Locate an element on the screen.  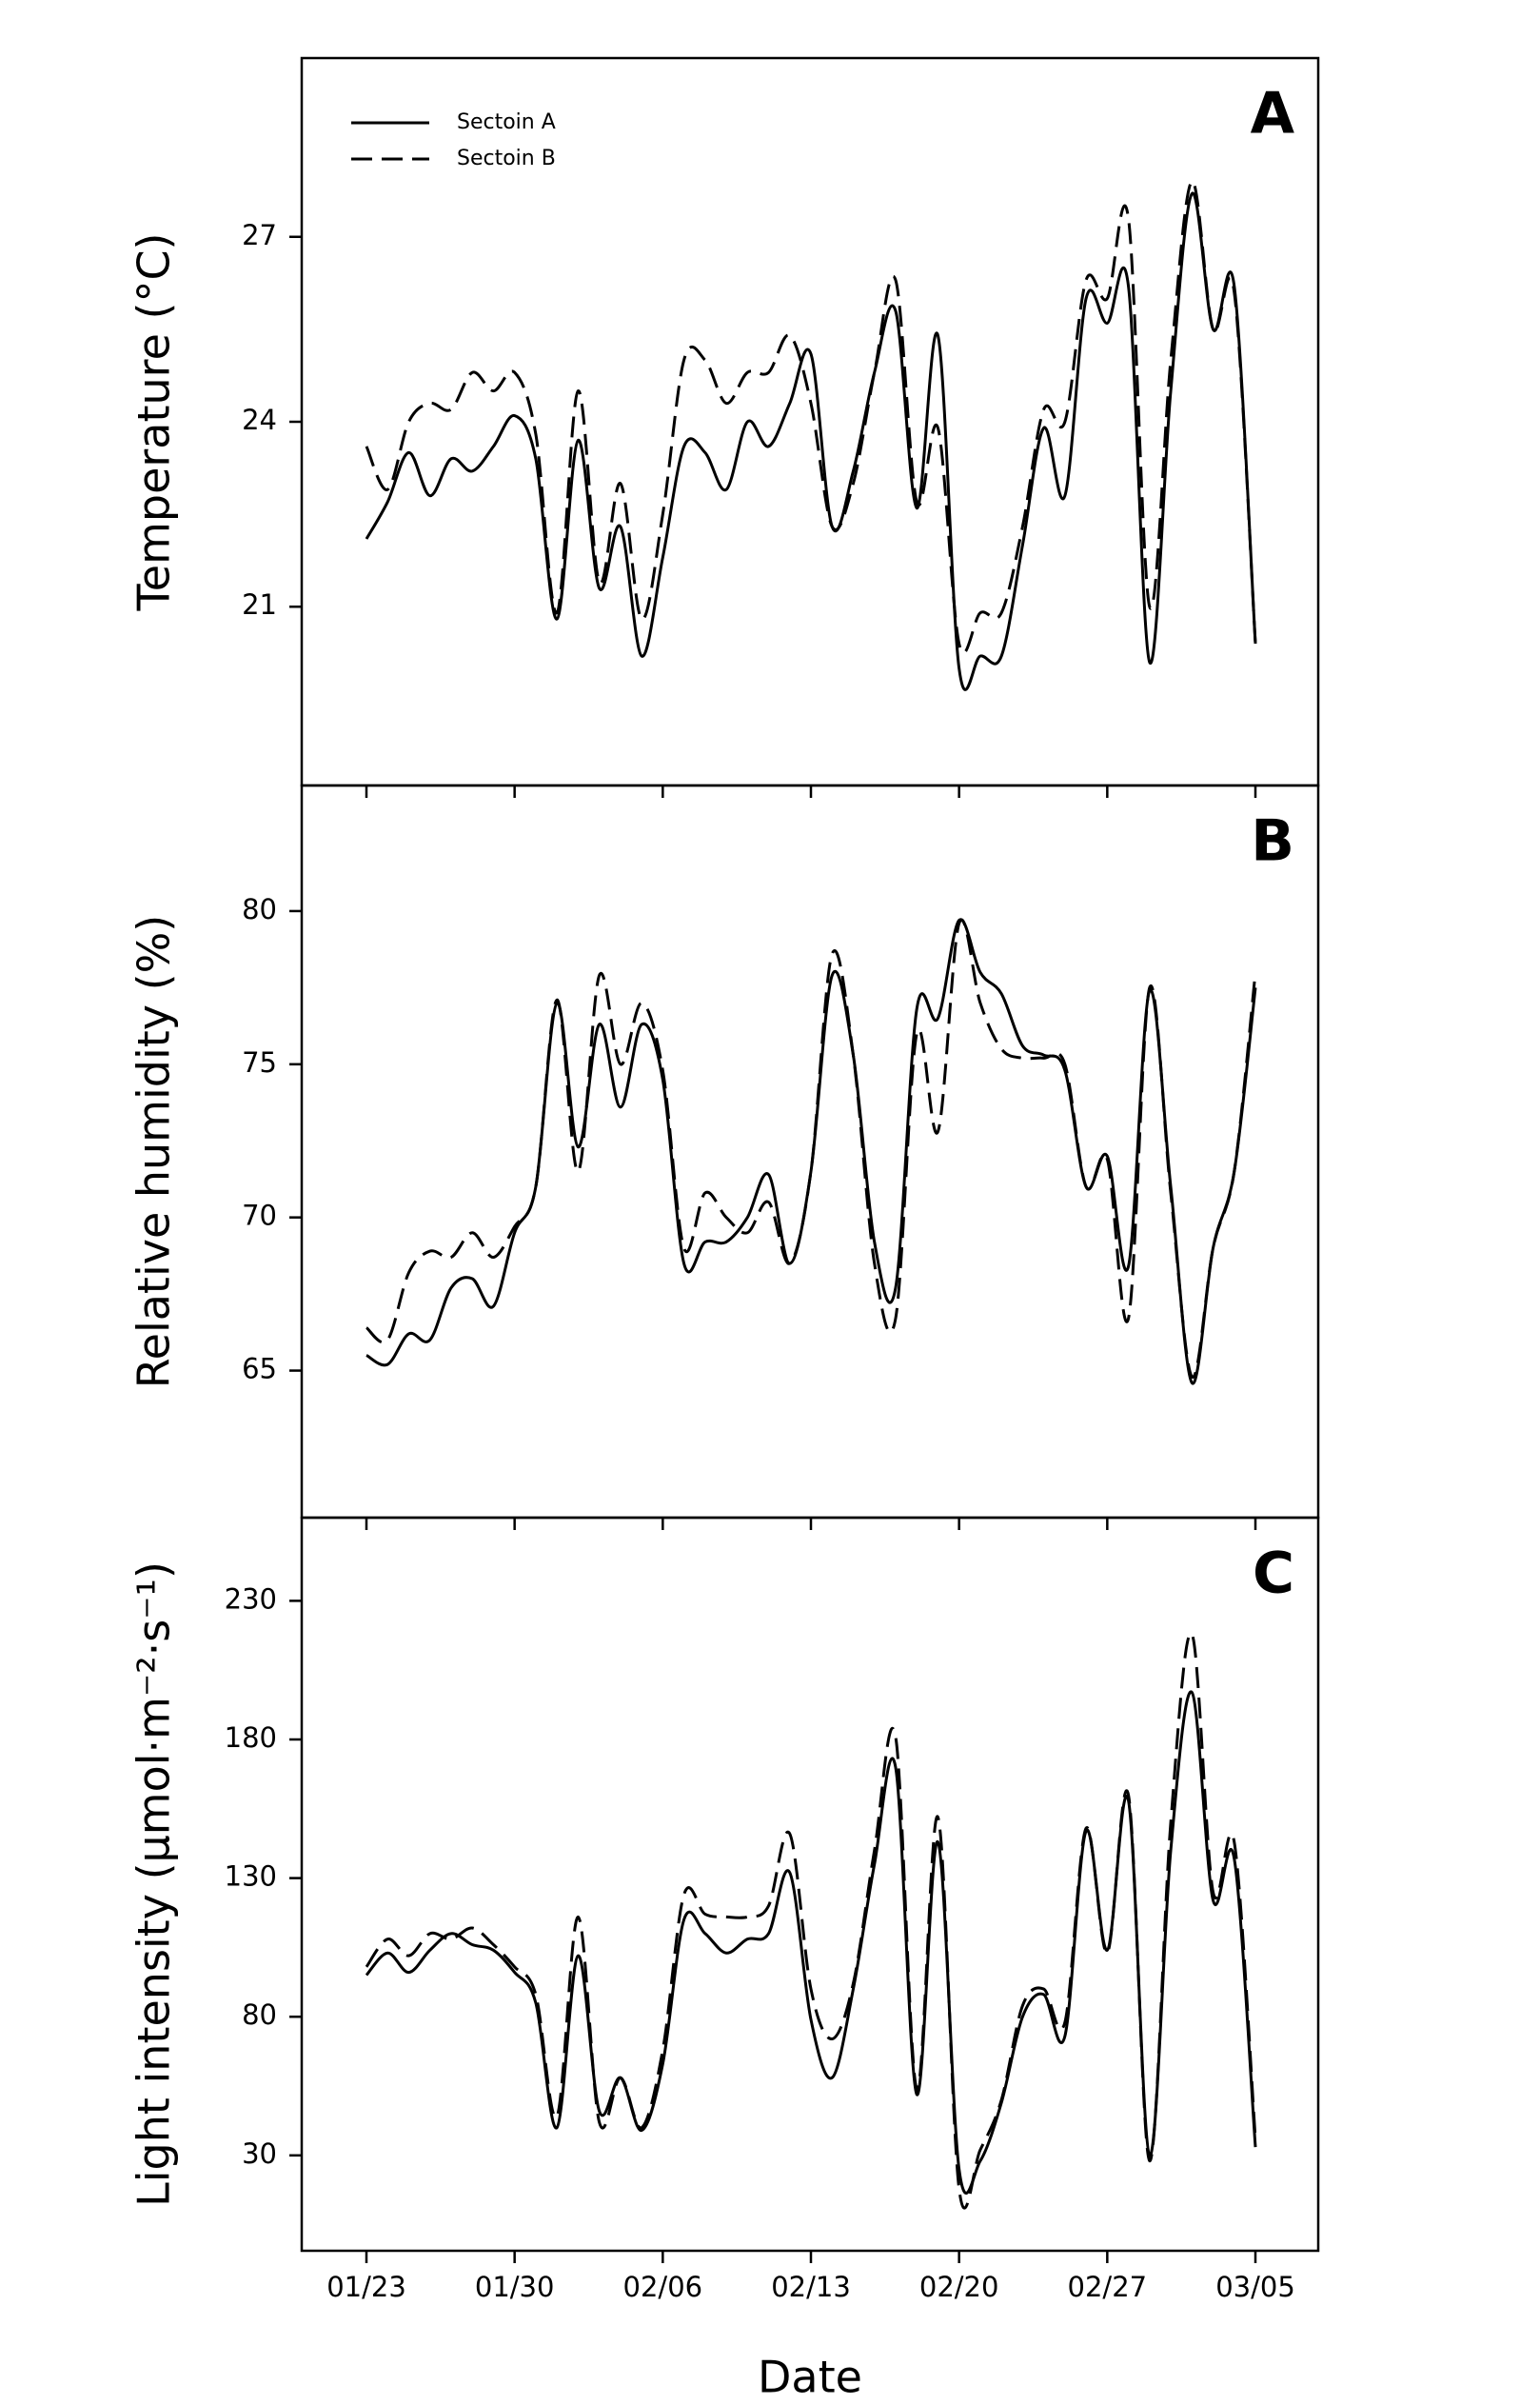
y-axis-title: Relative humidity (%) is located at coordinates (154, 1152).